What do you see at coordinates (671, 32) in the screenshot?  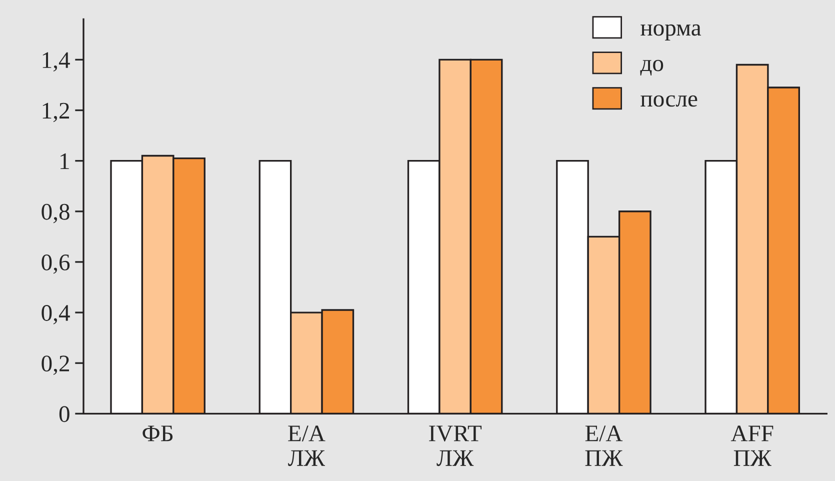 I see `legend-label: норма` at bounding box center [671, 32].